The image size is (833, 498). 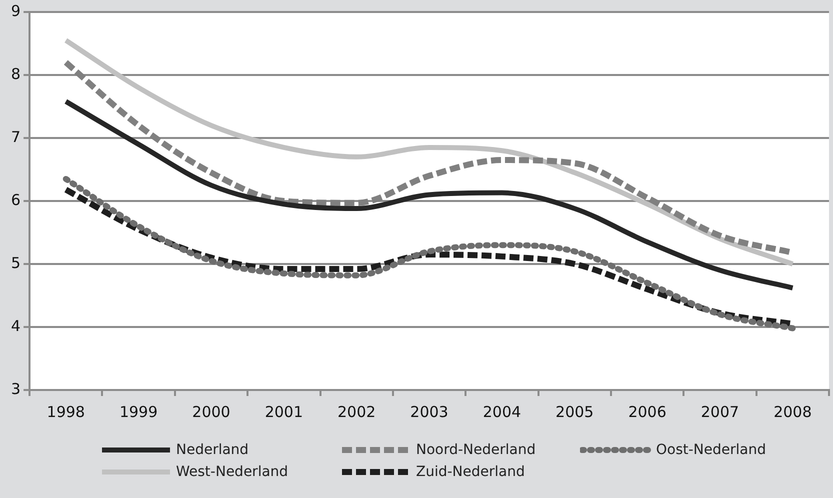 What do you see at coordinates (212, 450) in the screenshot?
I see `legend-label: Nederland` at bounding box center [212, 450].